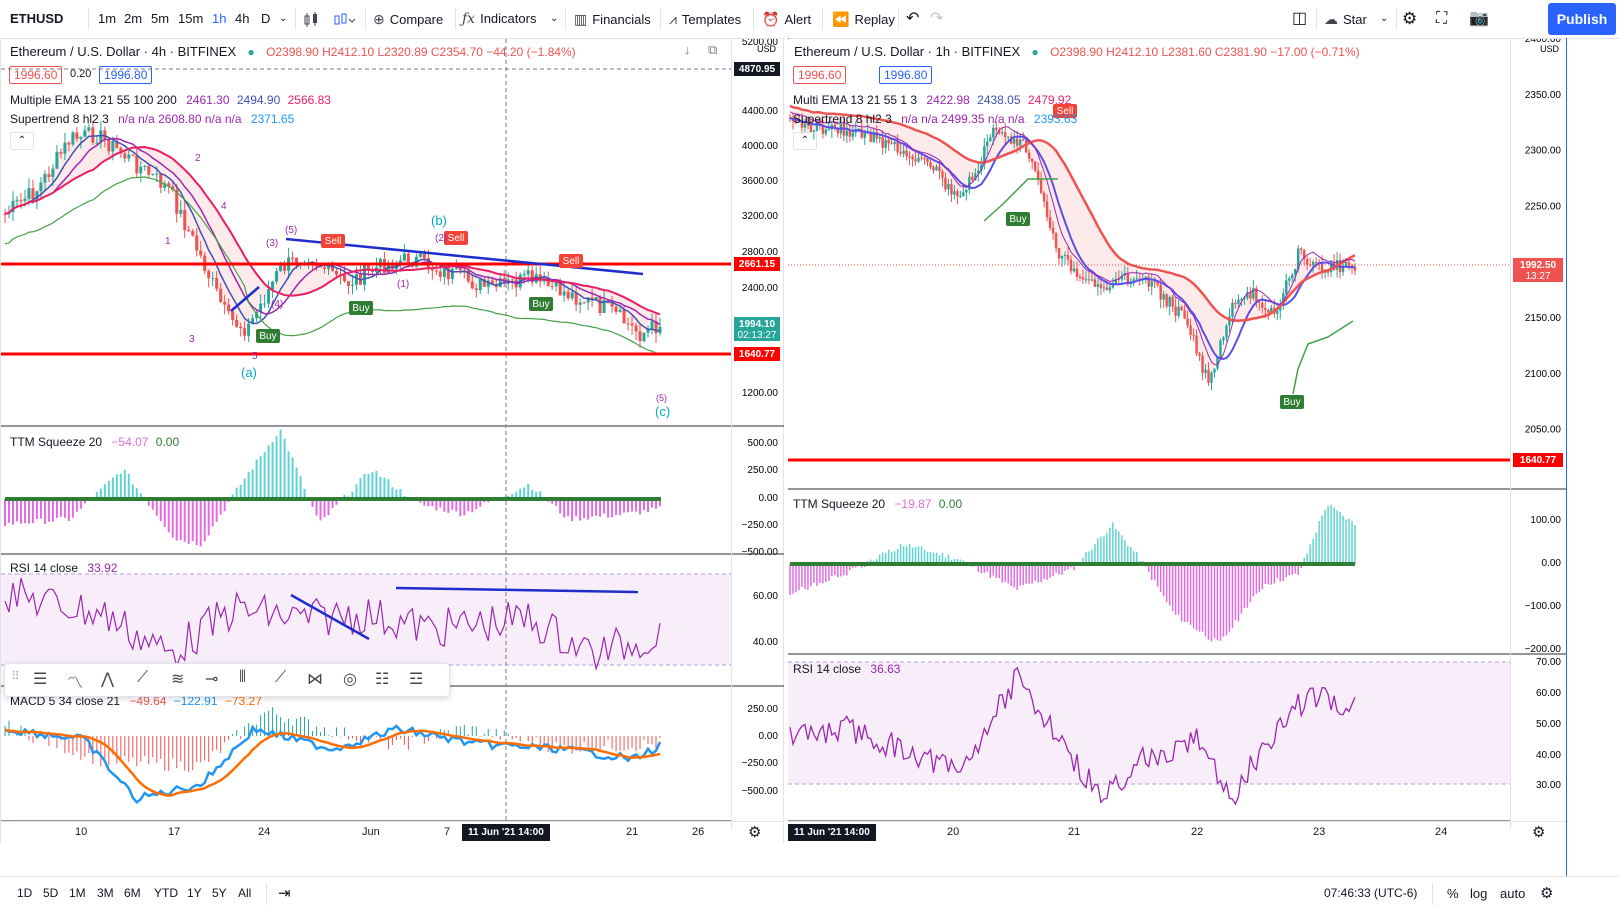 The width and height of the screenshot is (1619, 910). I want to click on alert-button: ⏰ Alert, so click(786, 19).